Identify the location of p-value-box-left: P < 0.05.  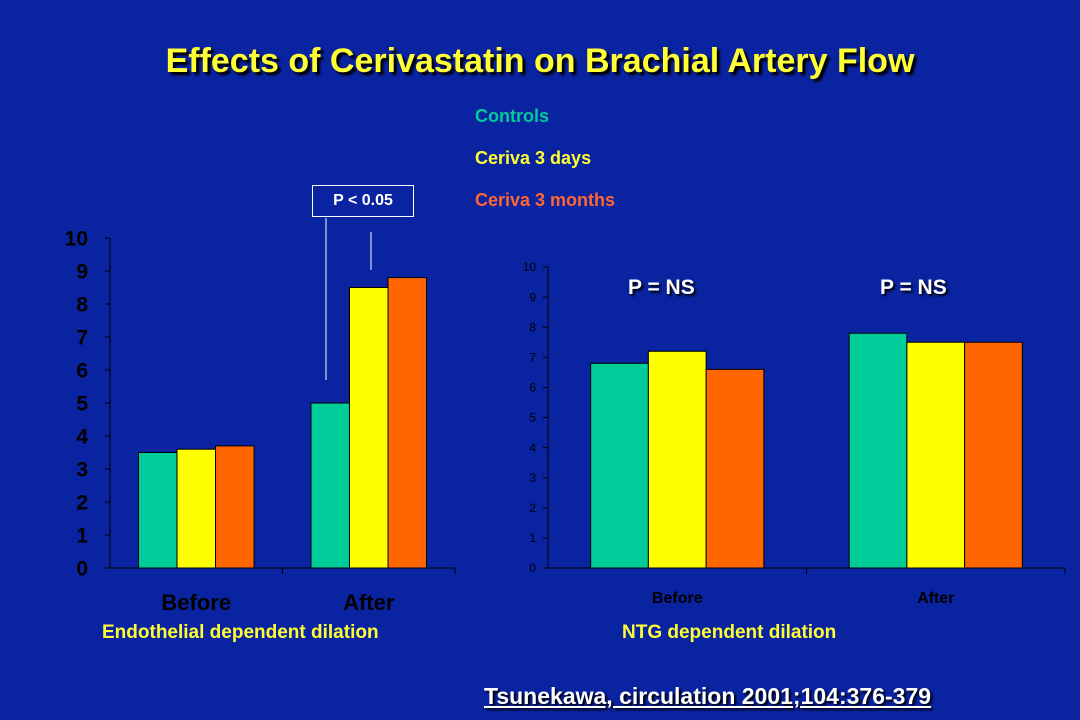
(363, 201).